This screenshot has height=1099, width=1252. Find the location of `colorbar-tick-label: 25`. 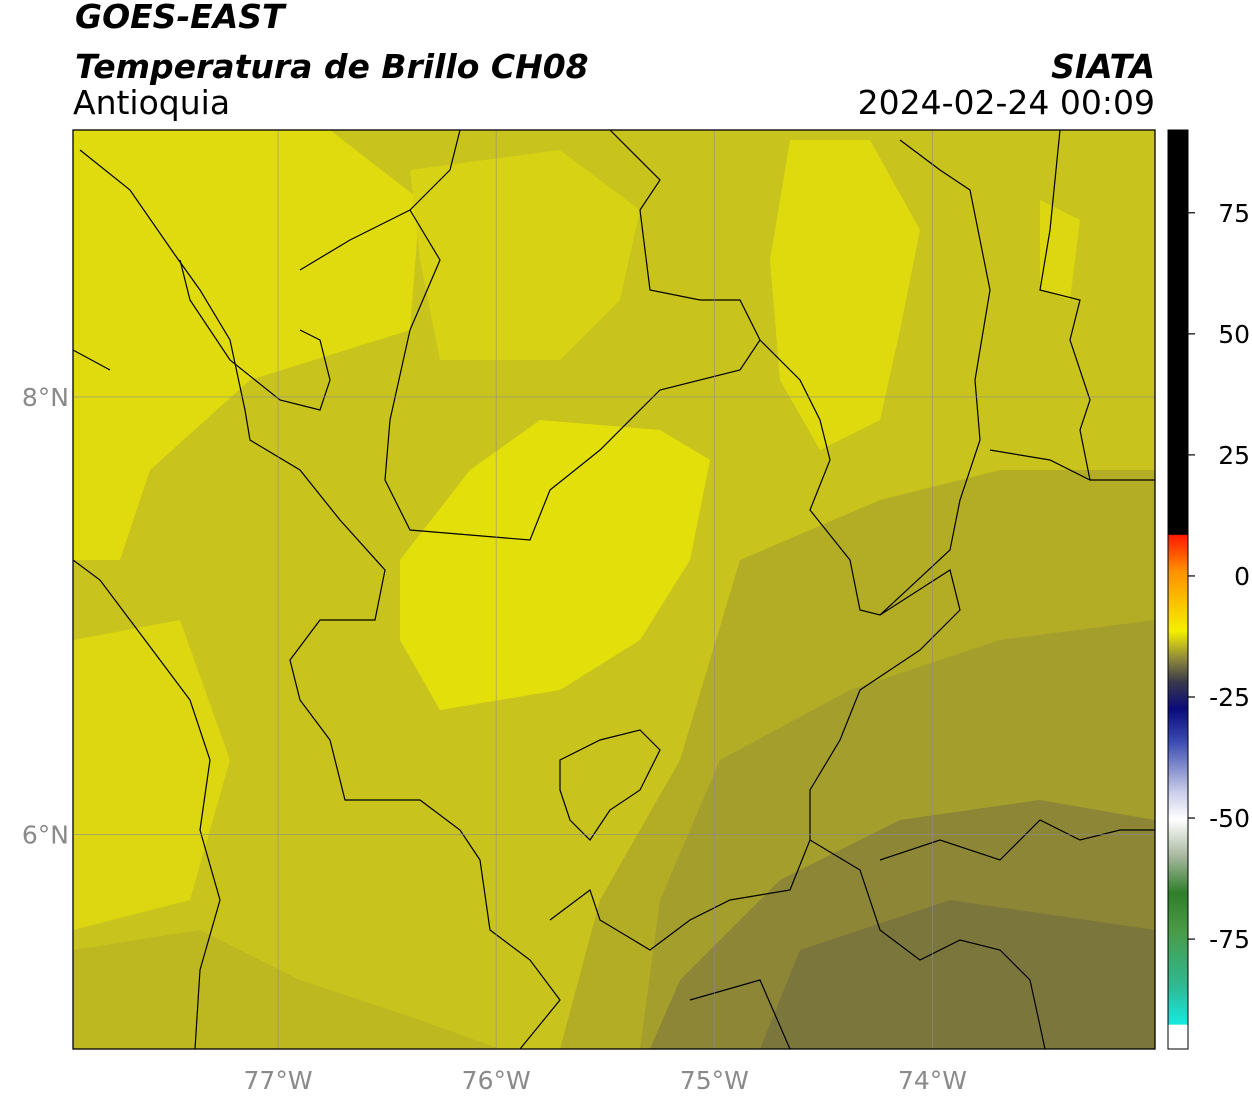

colorbar-tick-label: 25 is located at coordinates (1234, 455).